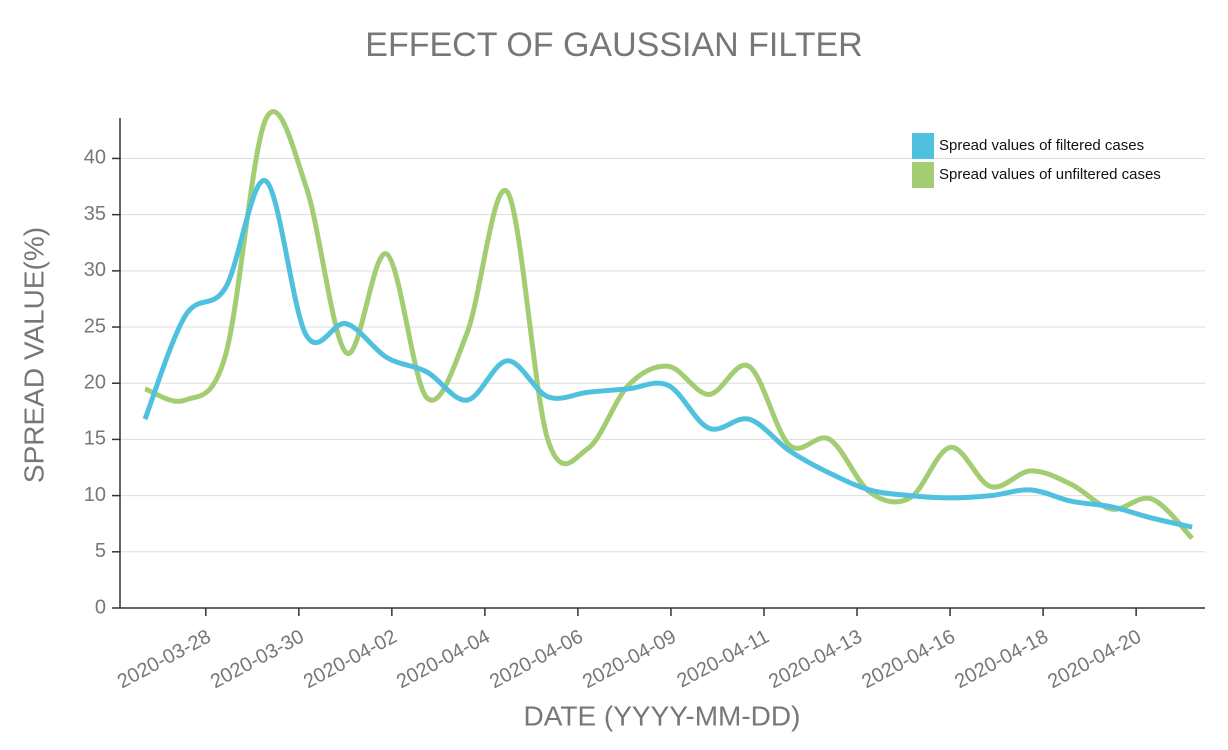  Describe the element at coordinates (350, 659) in the screenshot. I see `x-tick-label: 2020-04-02` at that location.